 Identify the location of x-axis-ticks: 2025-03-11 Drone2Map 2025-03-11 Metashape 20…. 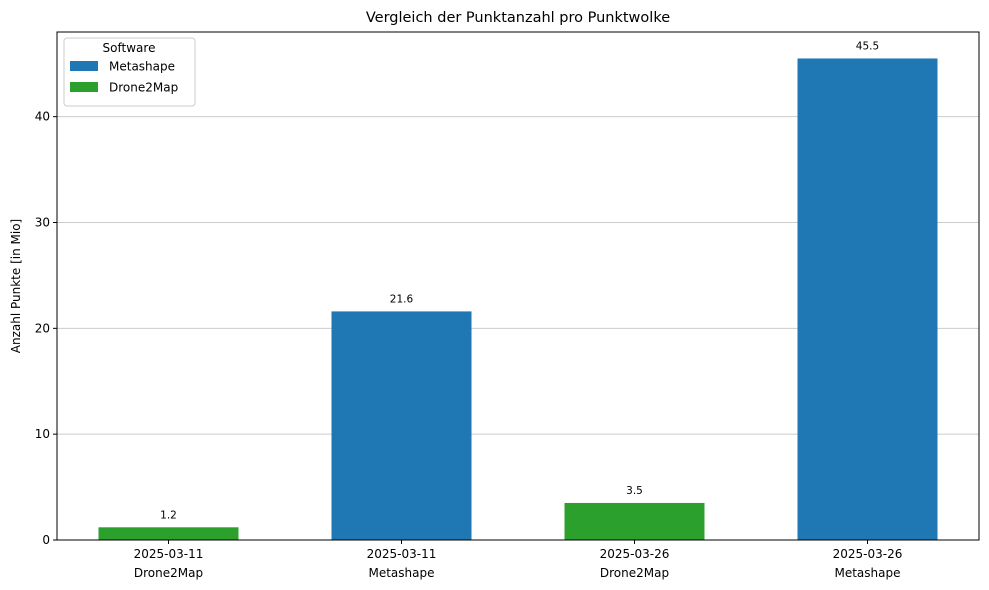
(518, 560).